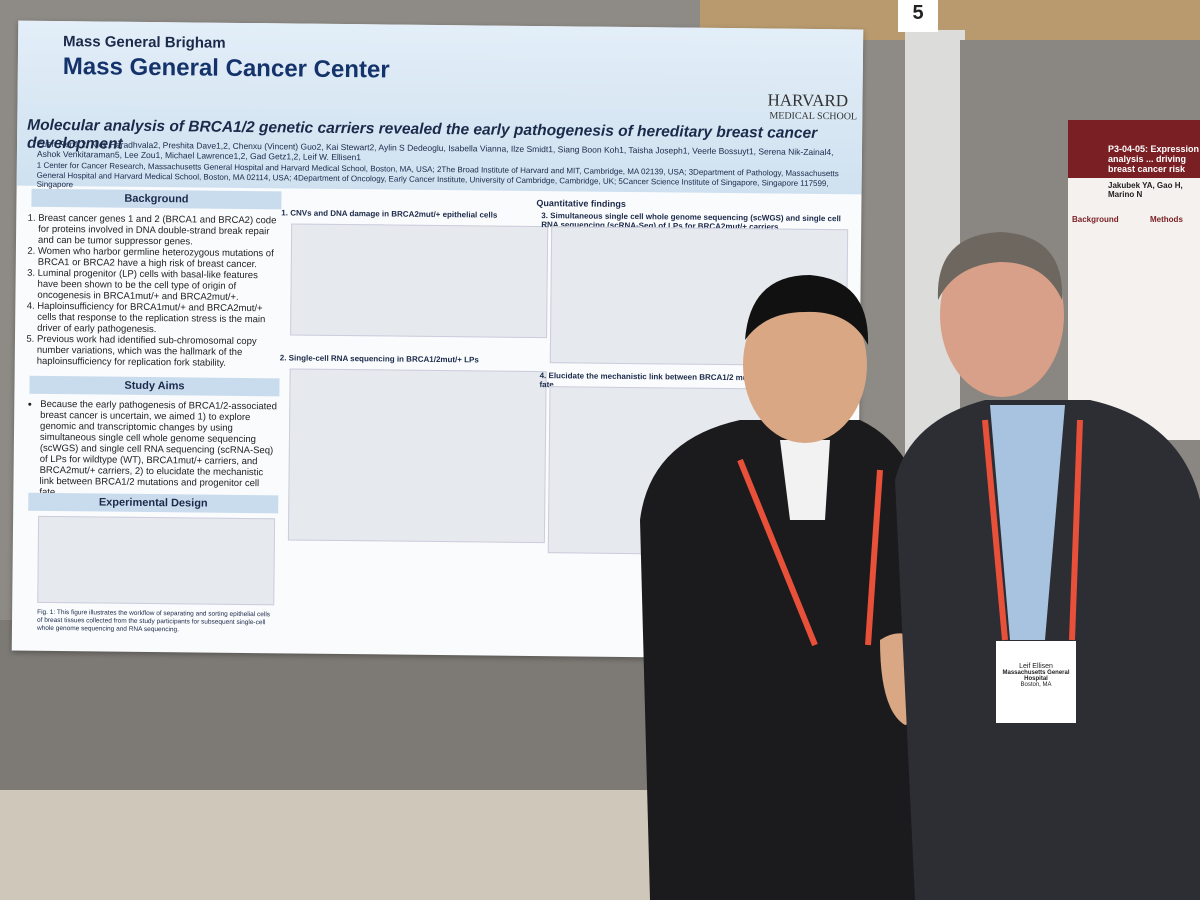 Image resolution: width=1200 pixels, height=900 pixels. What do you see at coordinates (1036, 676) in the screenshot?
I see `badge-org: Massachusetts General Hospital` at bounding box center [1036, 676].